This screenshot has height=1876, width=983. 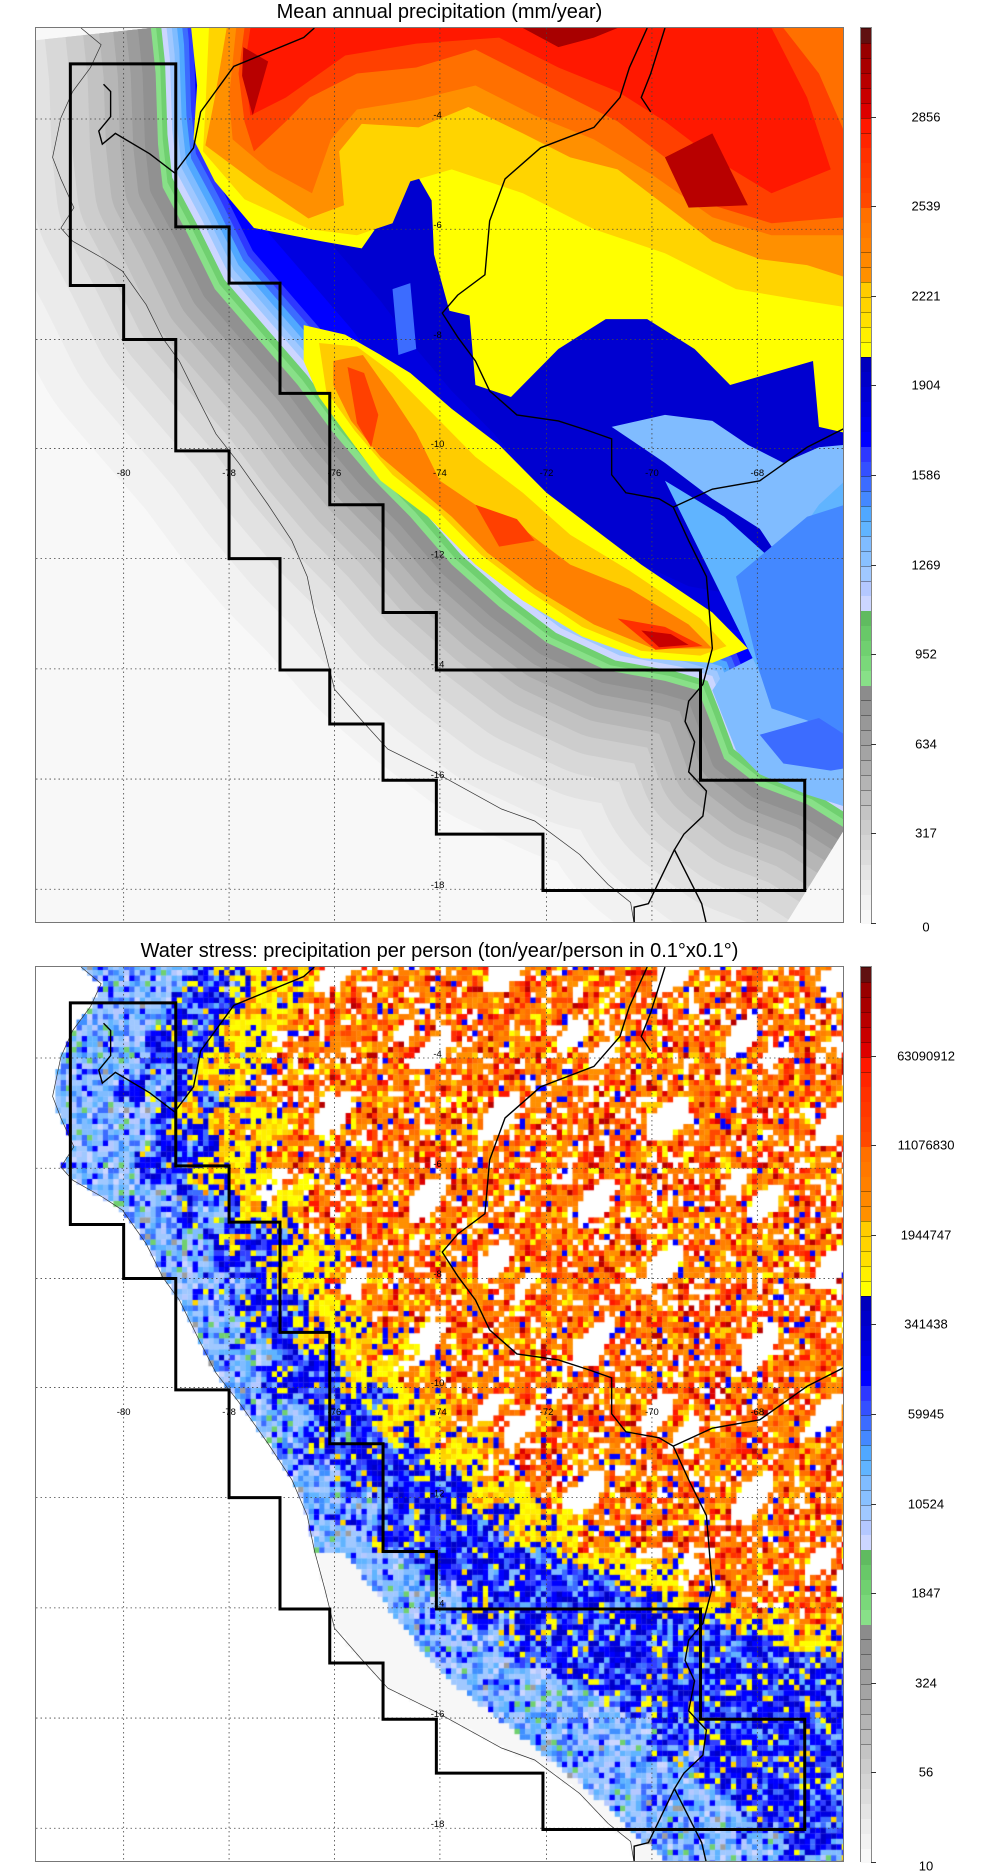 What do you see at coordinates (926, 1593) in the screenshot?
I see `colorbar-tick-label: 1847` at bounding box center [926, 1593].